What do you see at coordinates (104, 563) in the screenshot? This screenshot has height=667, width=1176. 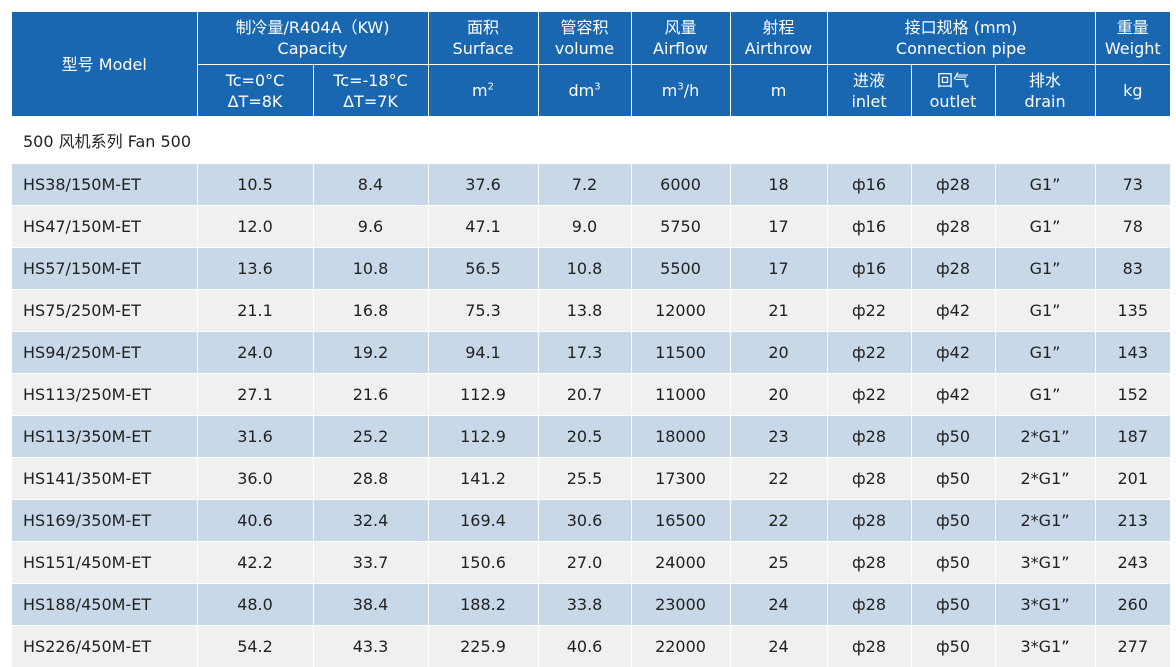 I see `cell-model: HS151/450M-ET` at bounding box center [104, 563].